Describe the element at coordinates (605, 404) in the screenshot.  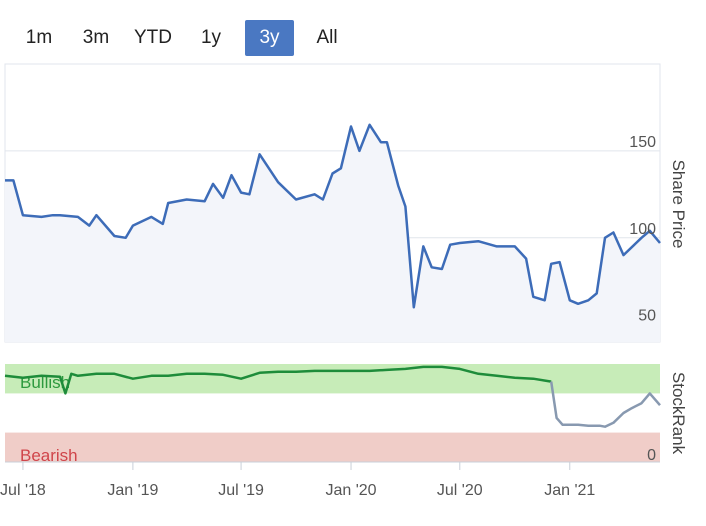
I see `stockrank-neutral-line` at that location.